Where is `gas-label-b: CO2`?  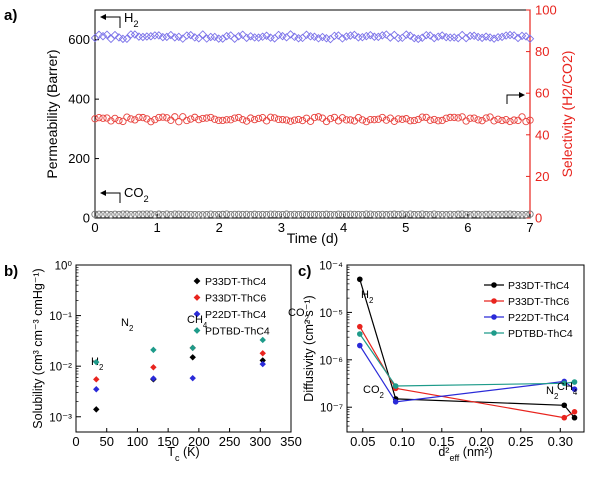 gas-label-b: CO2 is located at coordinates (298, 315).